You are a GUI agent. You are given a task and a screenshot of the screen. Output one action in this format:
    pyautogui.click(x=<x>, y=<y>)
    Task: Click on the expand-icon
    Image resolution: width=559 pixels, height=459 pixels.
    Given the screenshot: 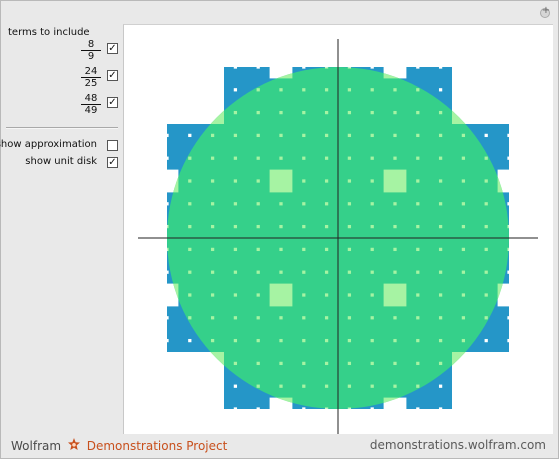 What is the action you would take?
    pyautogui.click(x=545, y=11)
    